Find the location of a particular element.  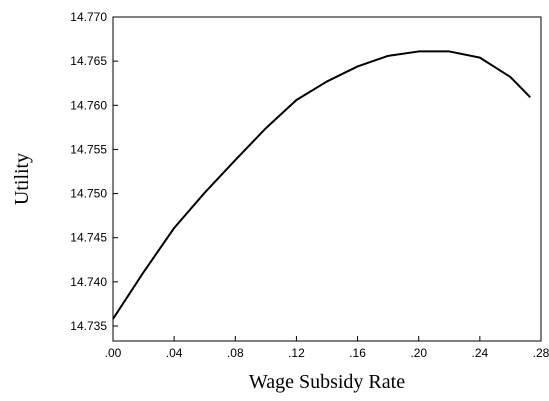

x-tick-label: .20 is located at coordinates (418, 353).